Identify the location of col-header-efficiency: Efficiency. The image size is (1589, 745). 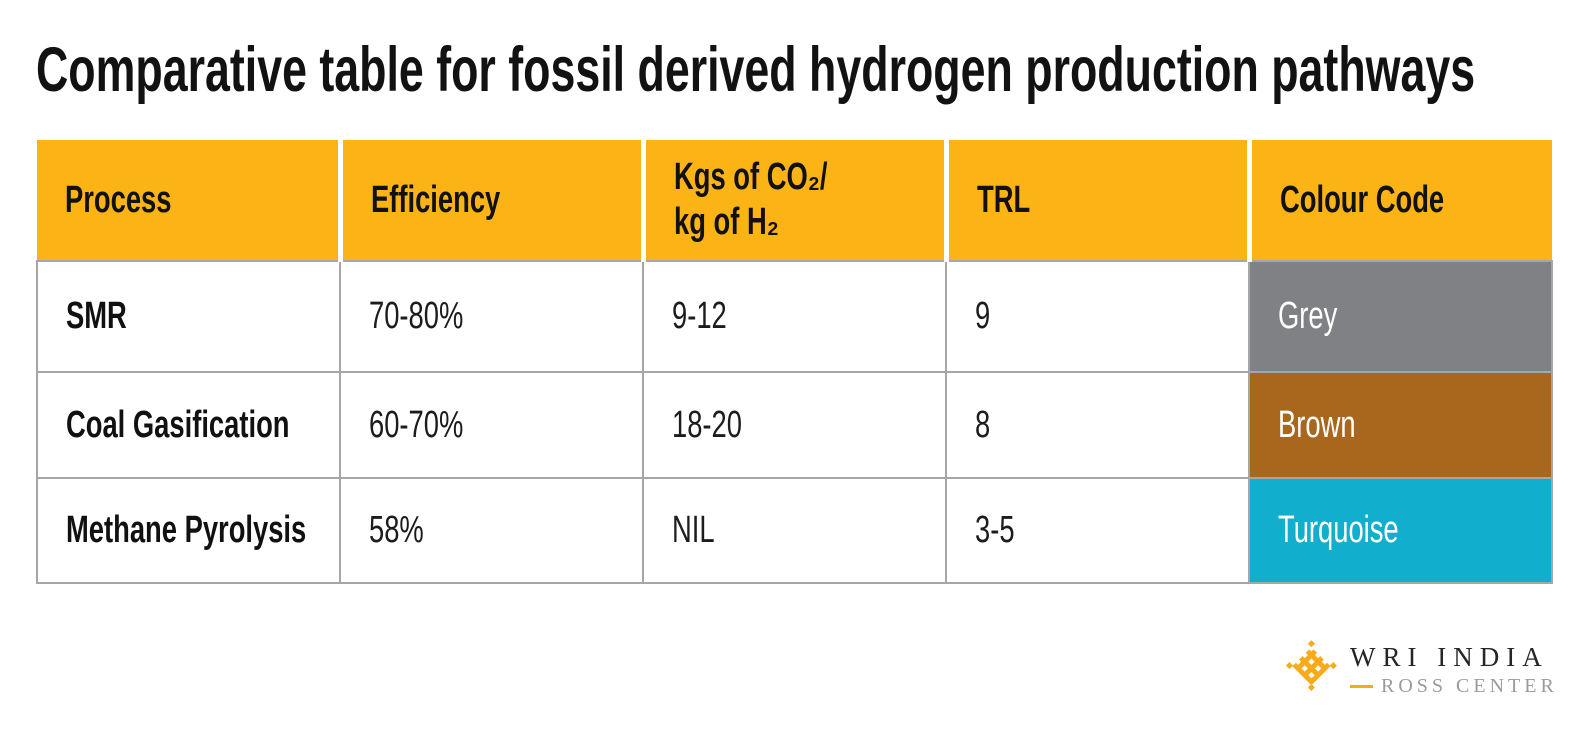
(490, 201).